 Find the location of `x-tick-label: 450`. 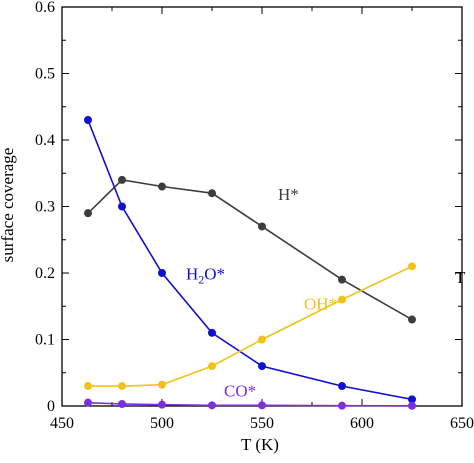

x-tick-label: 450 is located at coordinates (62, 423).